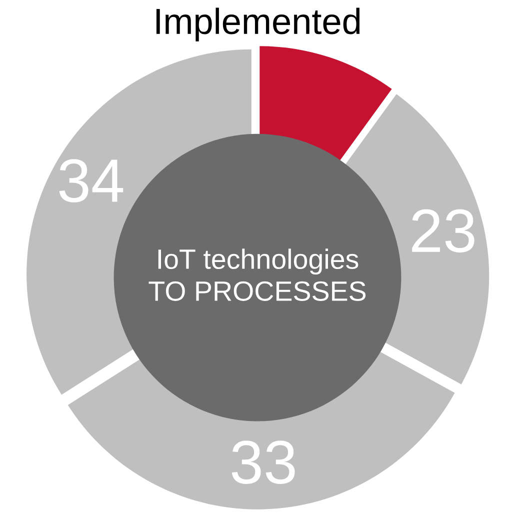 The height and width of the screenshot is (514, 515). What do you see at coordinates (263, 462) in the screenshot?
I see `data-label: 33` at bounding box center [263, 462].